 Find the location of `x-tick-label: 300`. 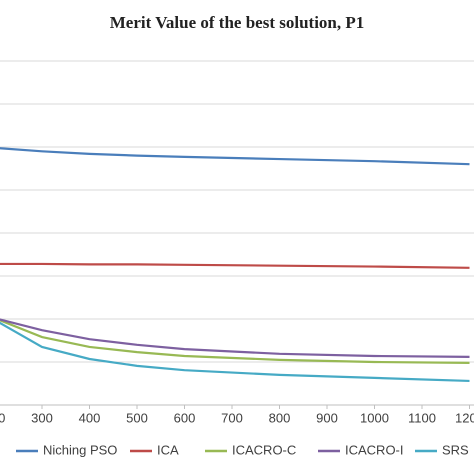

x-tick-label: 300 is located at coordinates (42, 417).